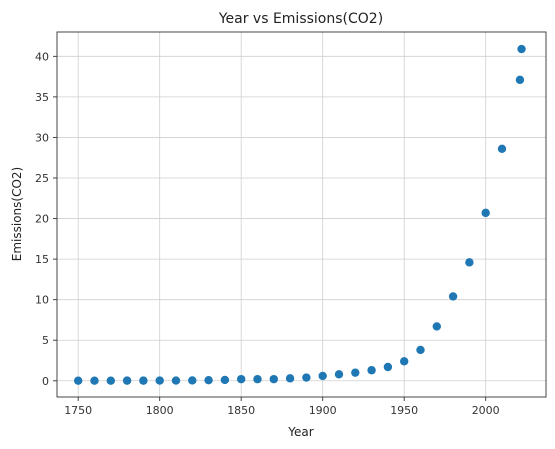 The height and width of the screenshot is (449, 555). Describe the element at coordinates (42, 97) in the screenshot. I see `y-tick-label: 35` at that location.